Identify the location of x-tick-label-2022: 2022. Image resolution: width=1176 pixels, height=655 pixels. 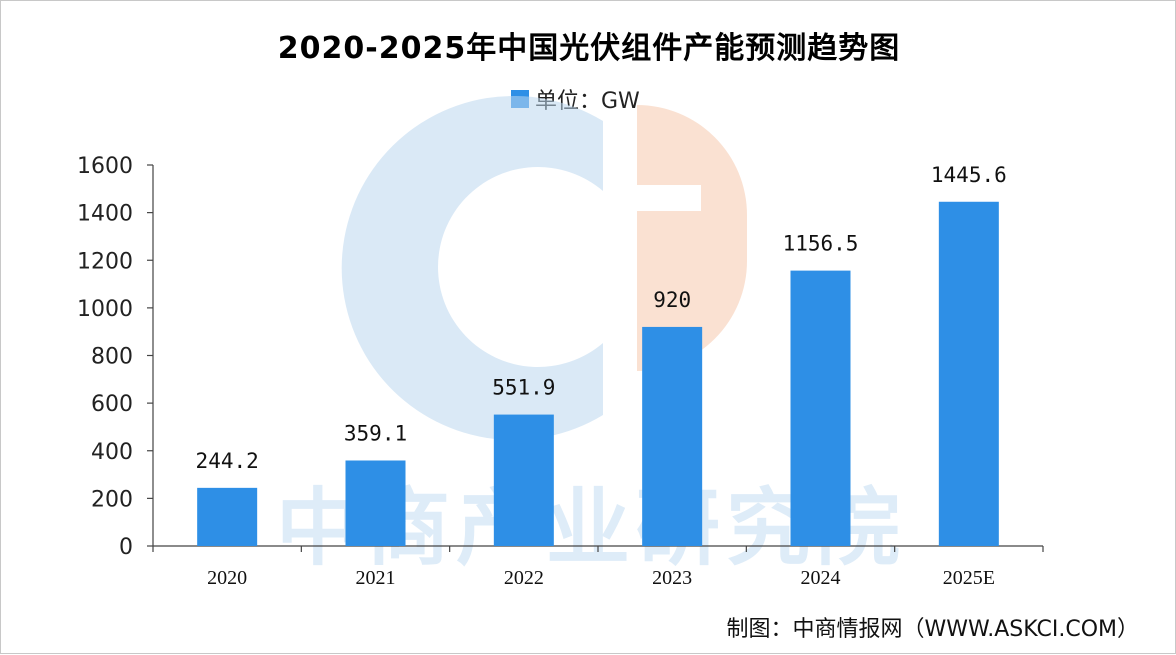
(524, 578).